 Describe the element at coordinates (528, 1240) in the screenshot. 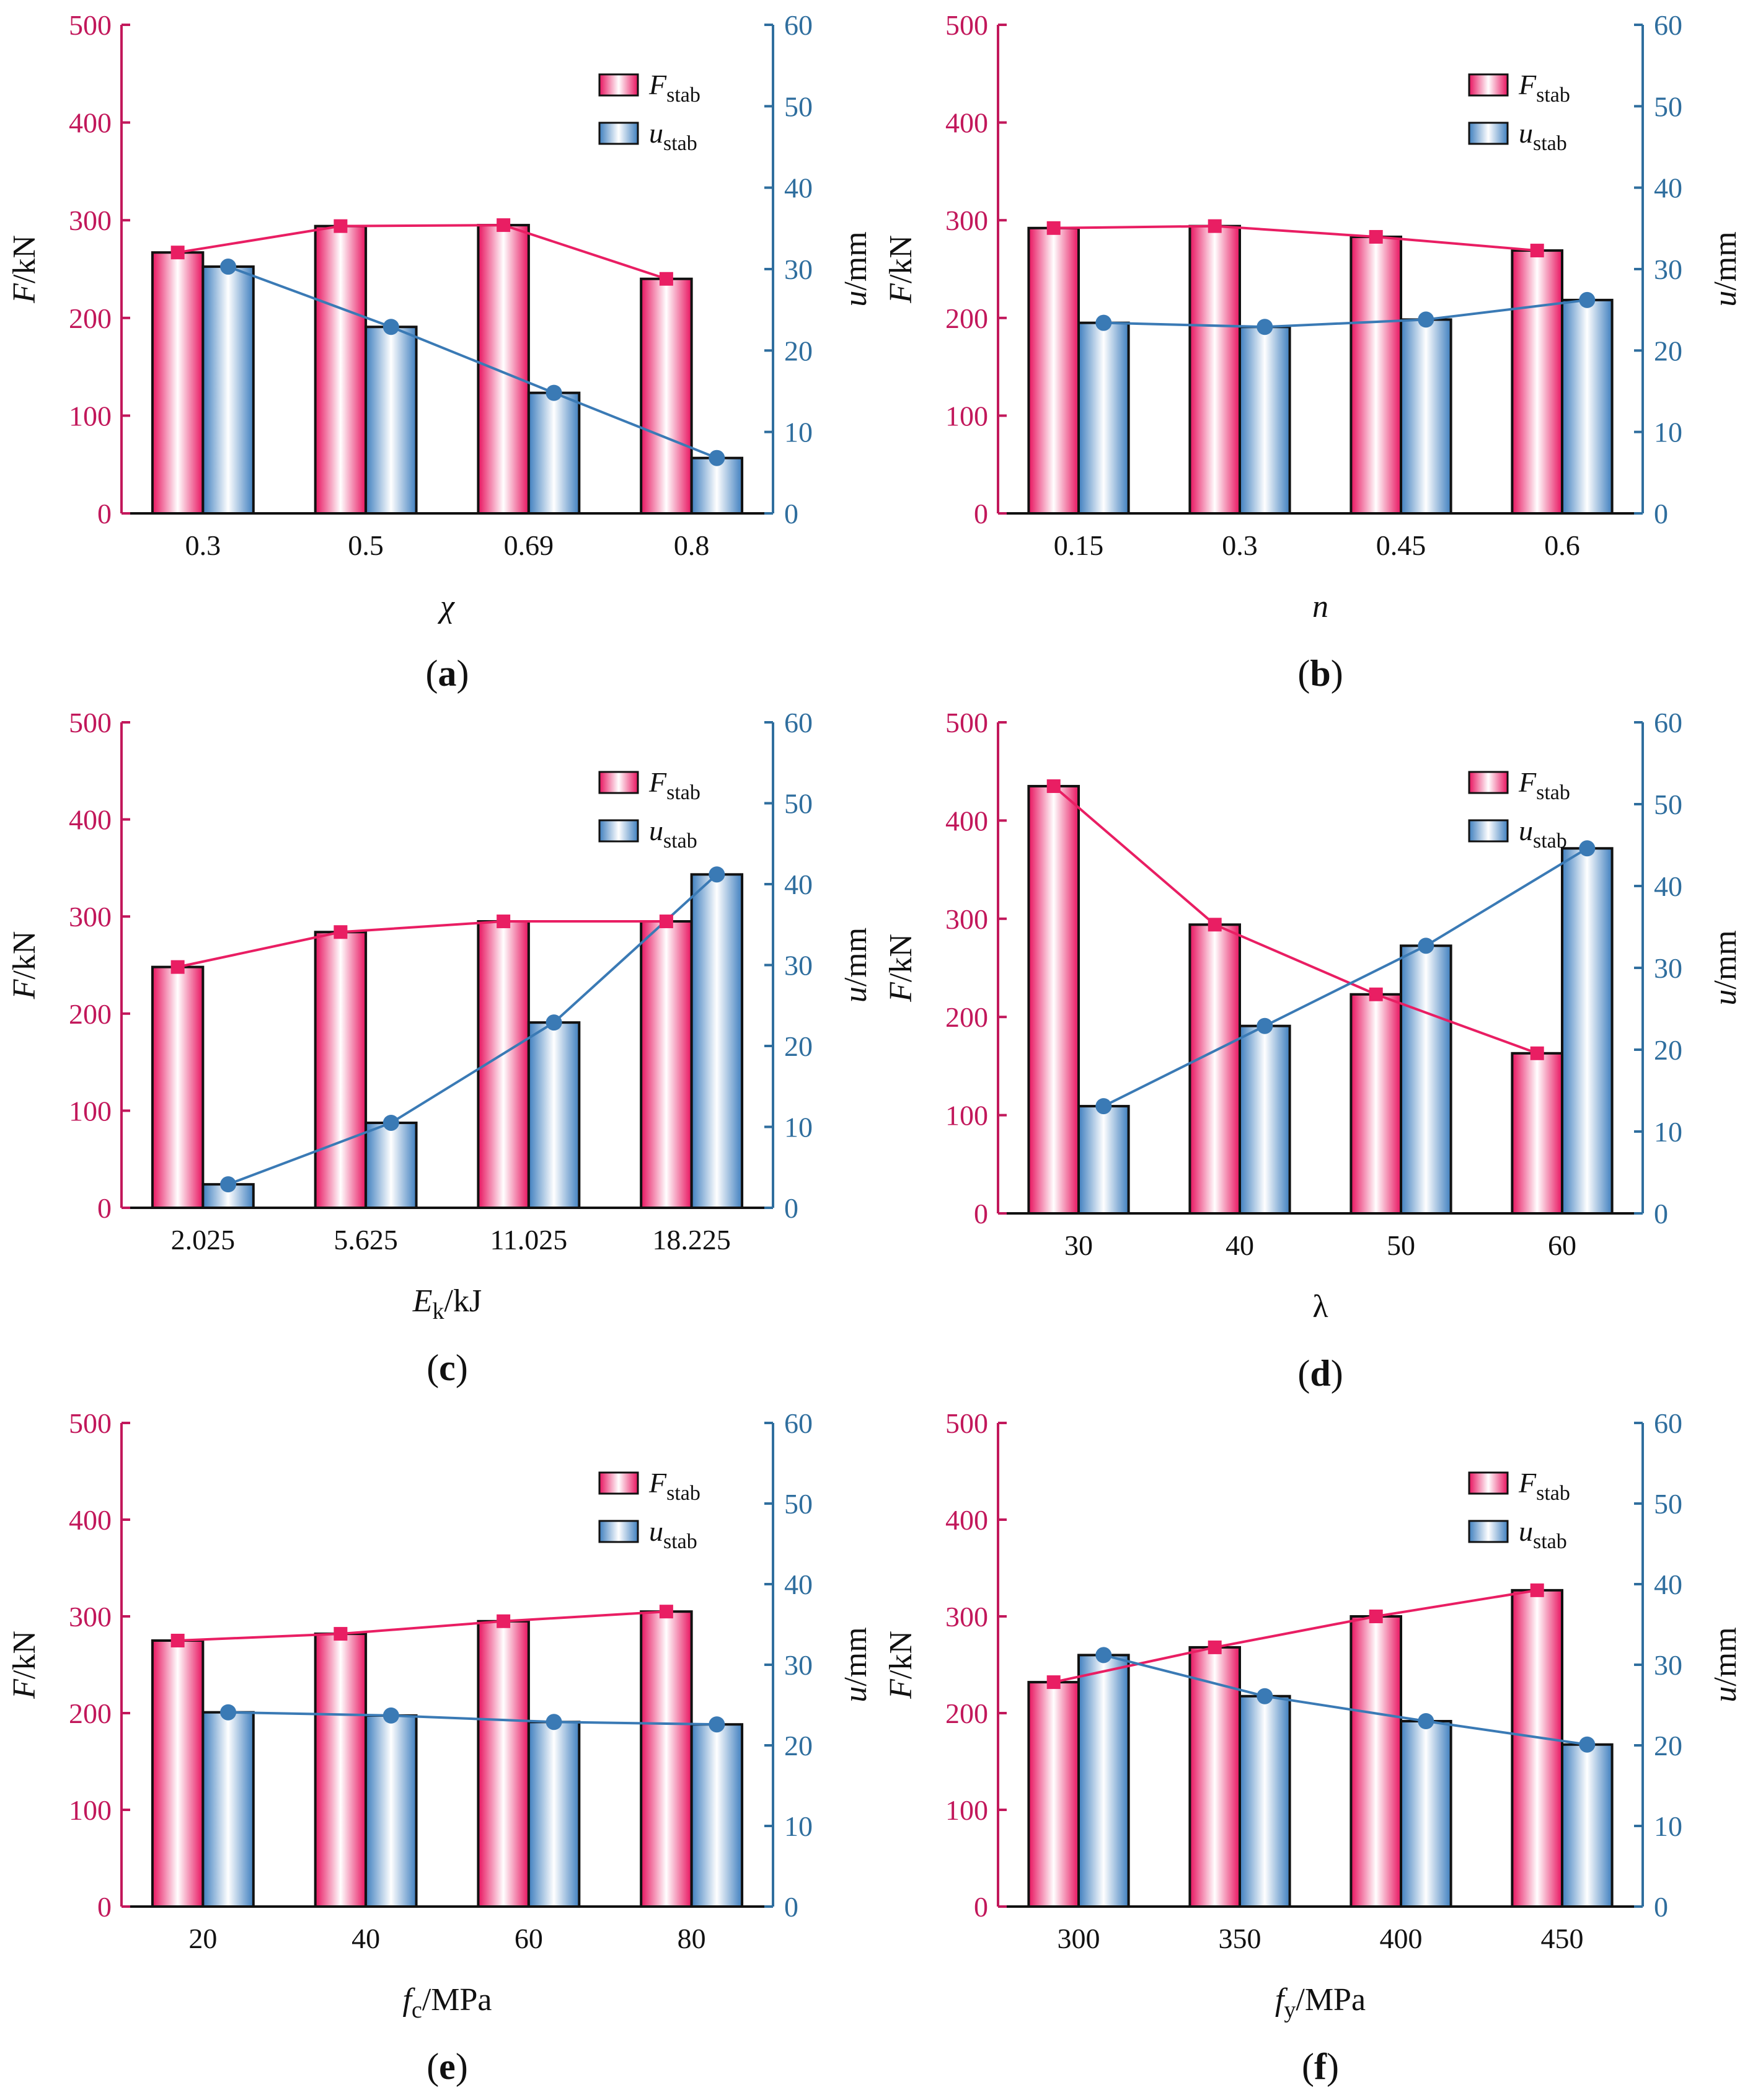

I see `x-tick-label: 11.025` at that location.